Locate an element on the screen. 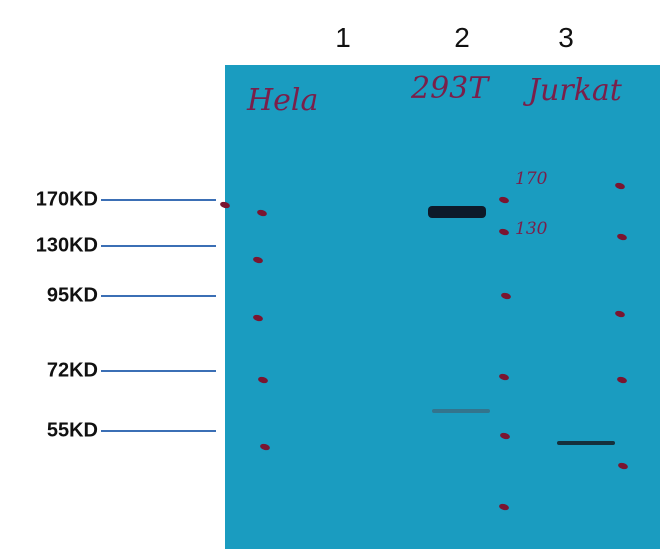 The image size is (660, 549). marker-55kd: 55KD is located at coordinates (72, 430).